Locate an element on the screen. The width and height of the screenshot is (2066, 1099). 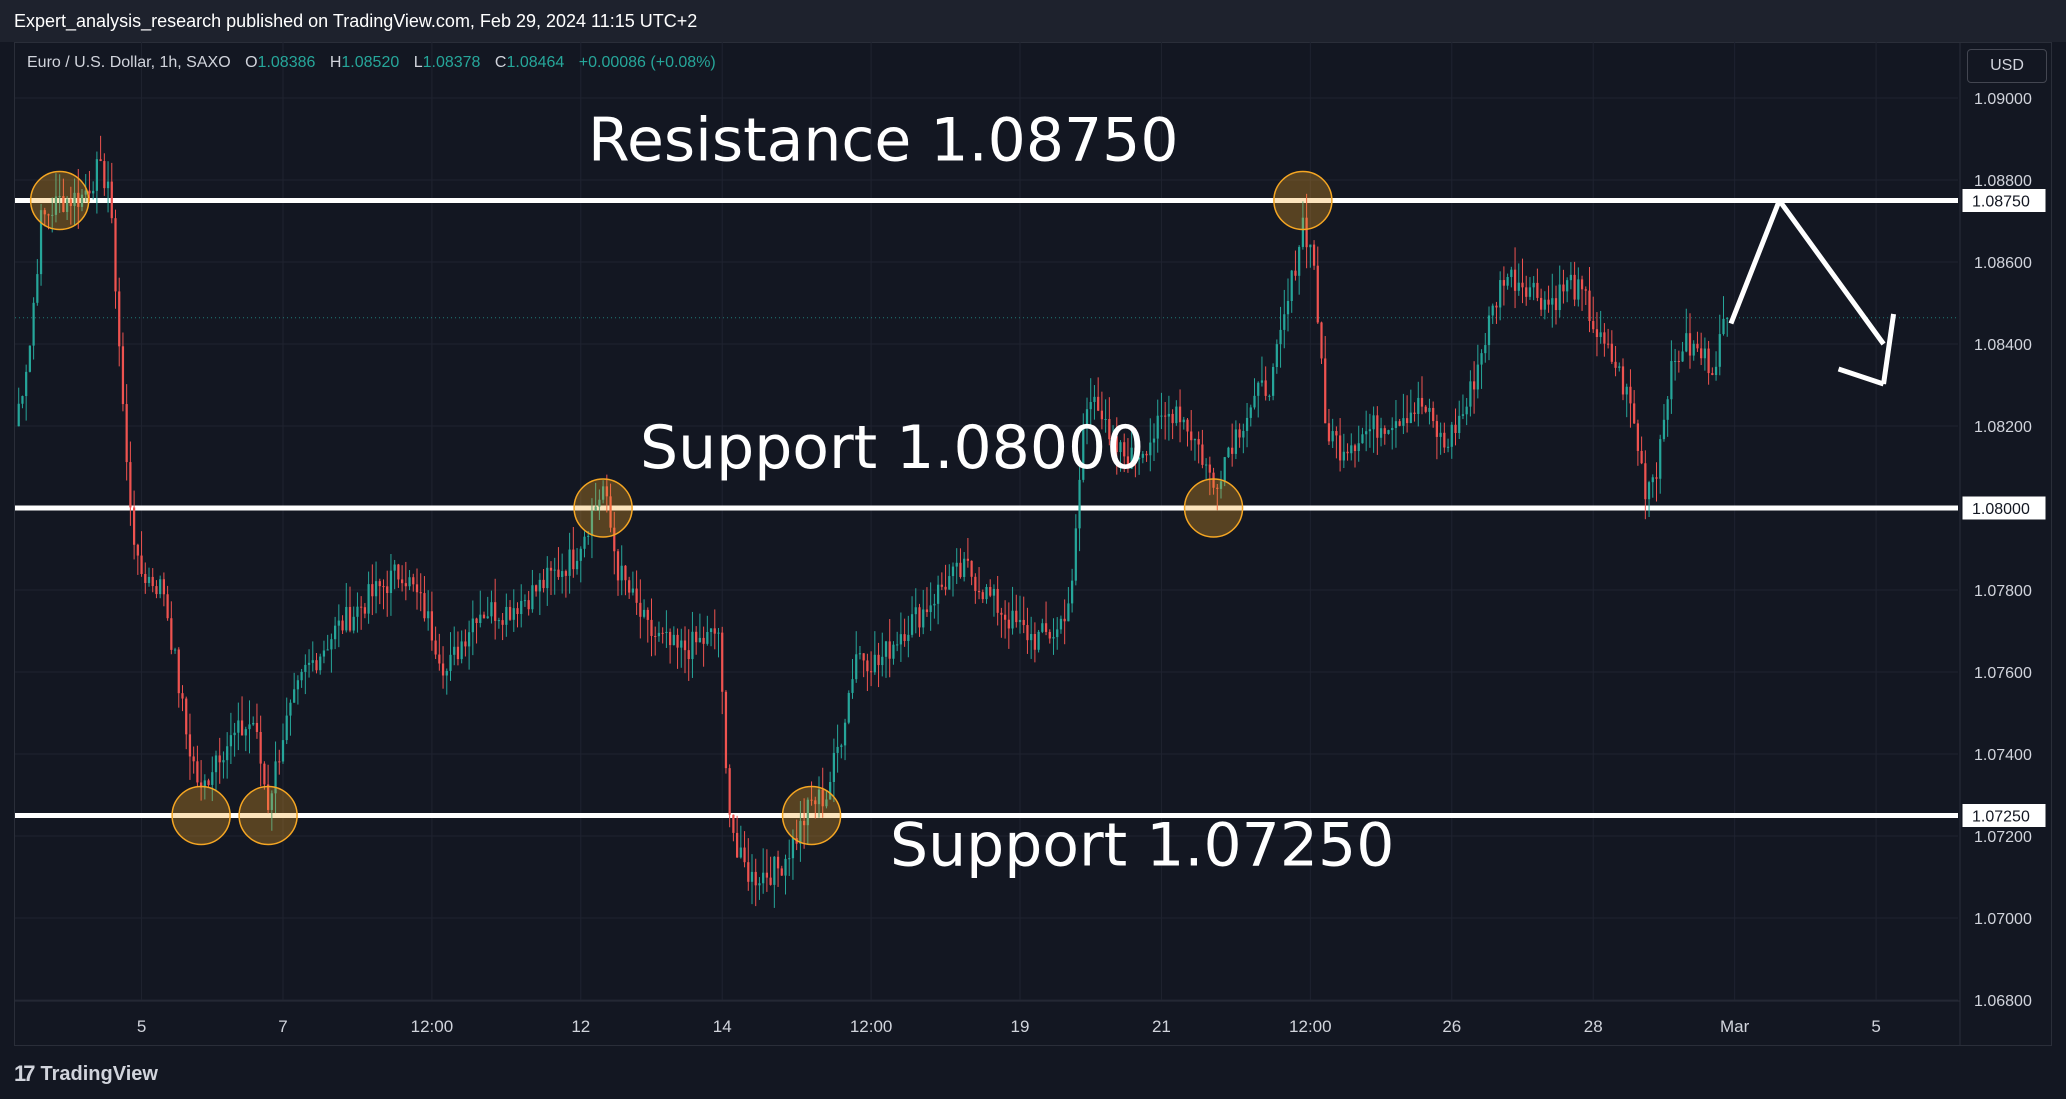
currency-button: USD is located at coordinates (2007, 66).